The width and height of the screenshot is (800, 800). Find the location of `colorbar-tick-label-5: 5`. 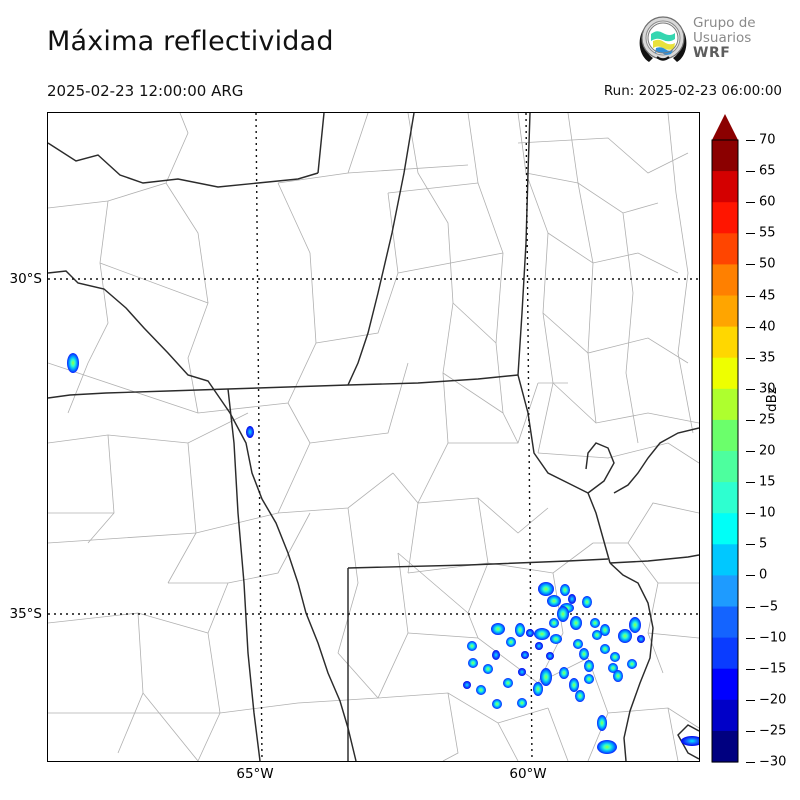

colorbar-tick-label-5: 5 is located at coordinates (763, 544).